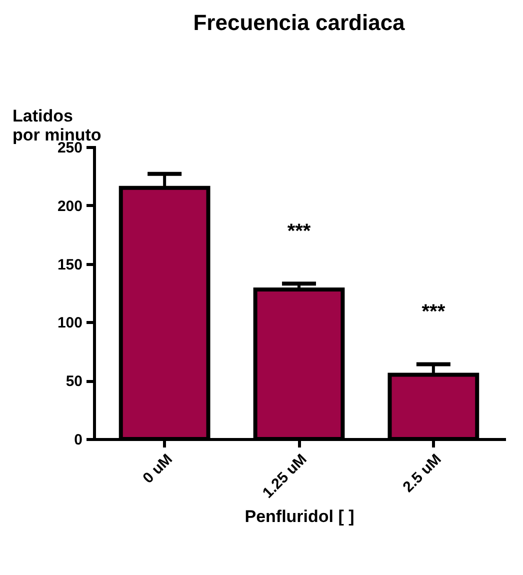 Image resolution: width=523 pixels, height=575 pixels. I want to click on y-tick-label: 50, so click(74, 381).